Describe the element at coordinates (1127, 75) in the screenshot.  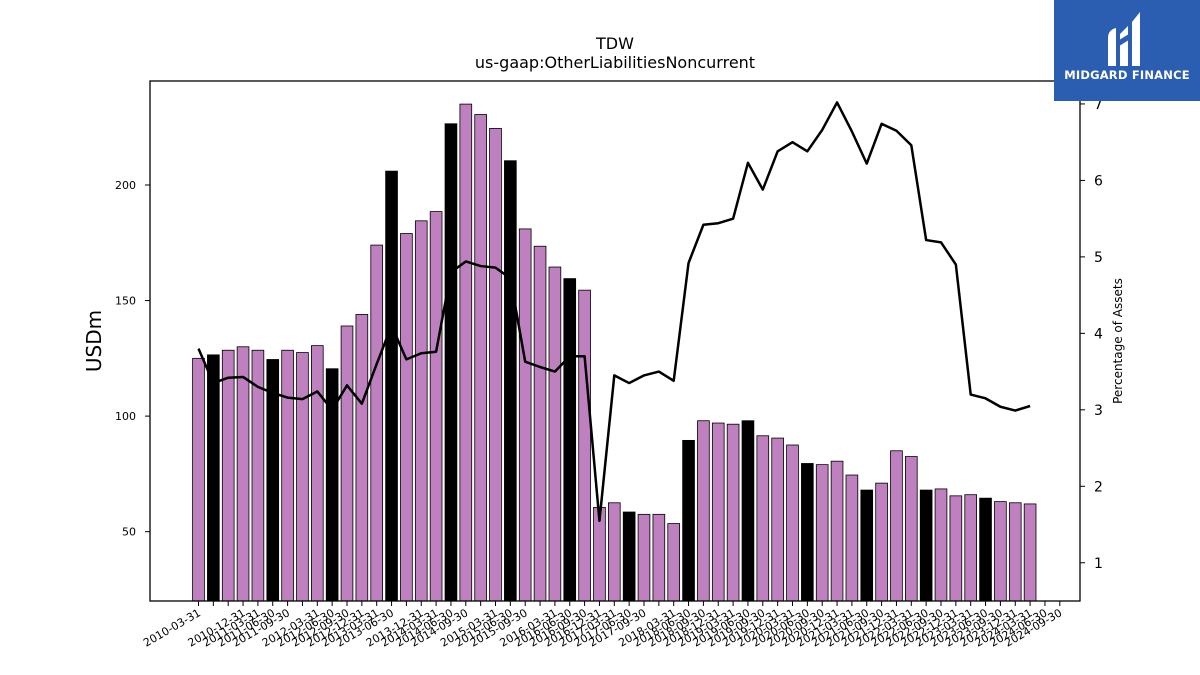
I see `brand-name: MIDGARD FINANCE` at that location.